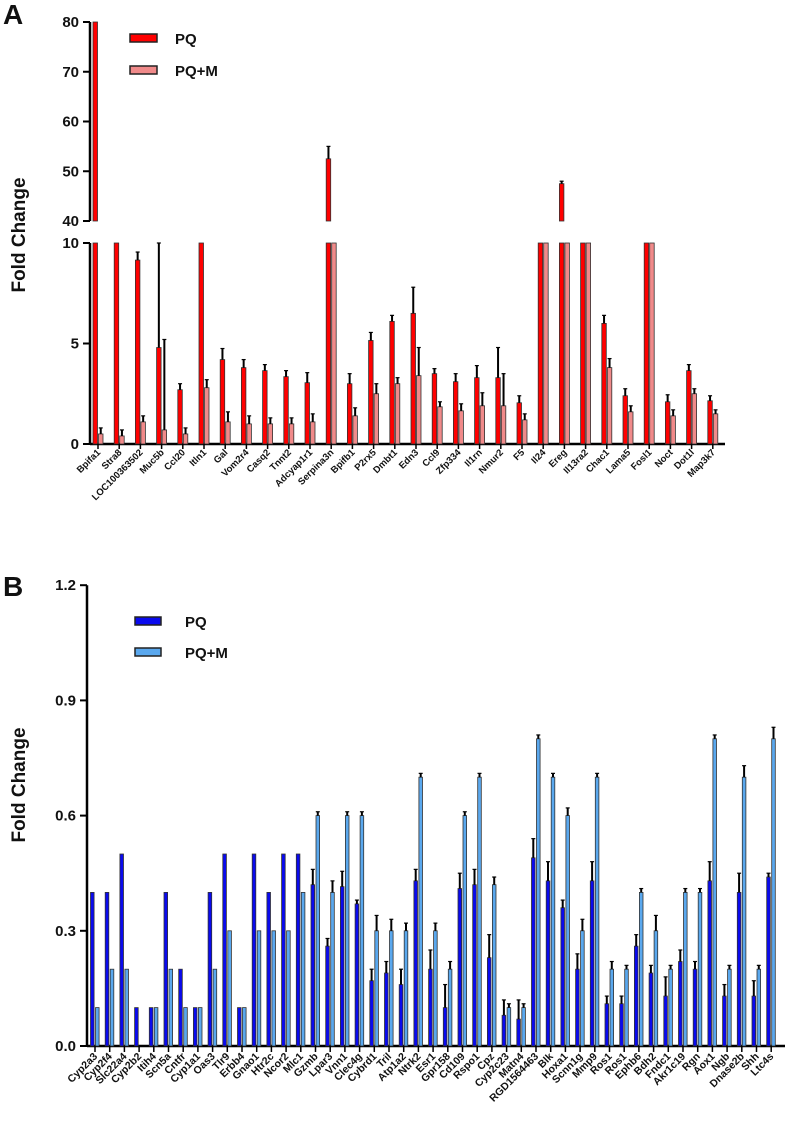 The image size is (787, 1130). I want to click on y-tick-label: 0.0, so click(65, 1046).